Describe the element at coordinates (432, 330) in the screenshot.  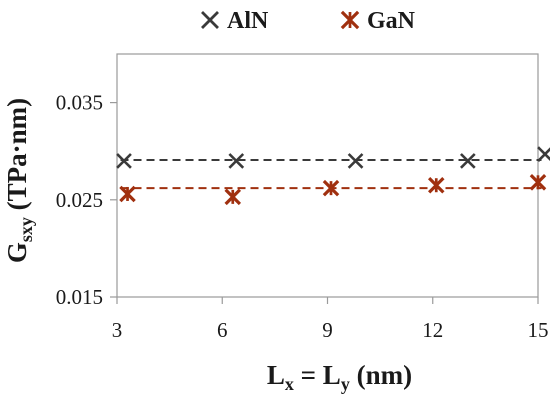
I see `x-tick-label: 12` at that location.